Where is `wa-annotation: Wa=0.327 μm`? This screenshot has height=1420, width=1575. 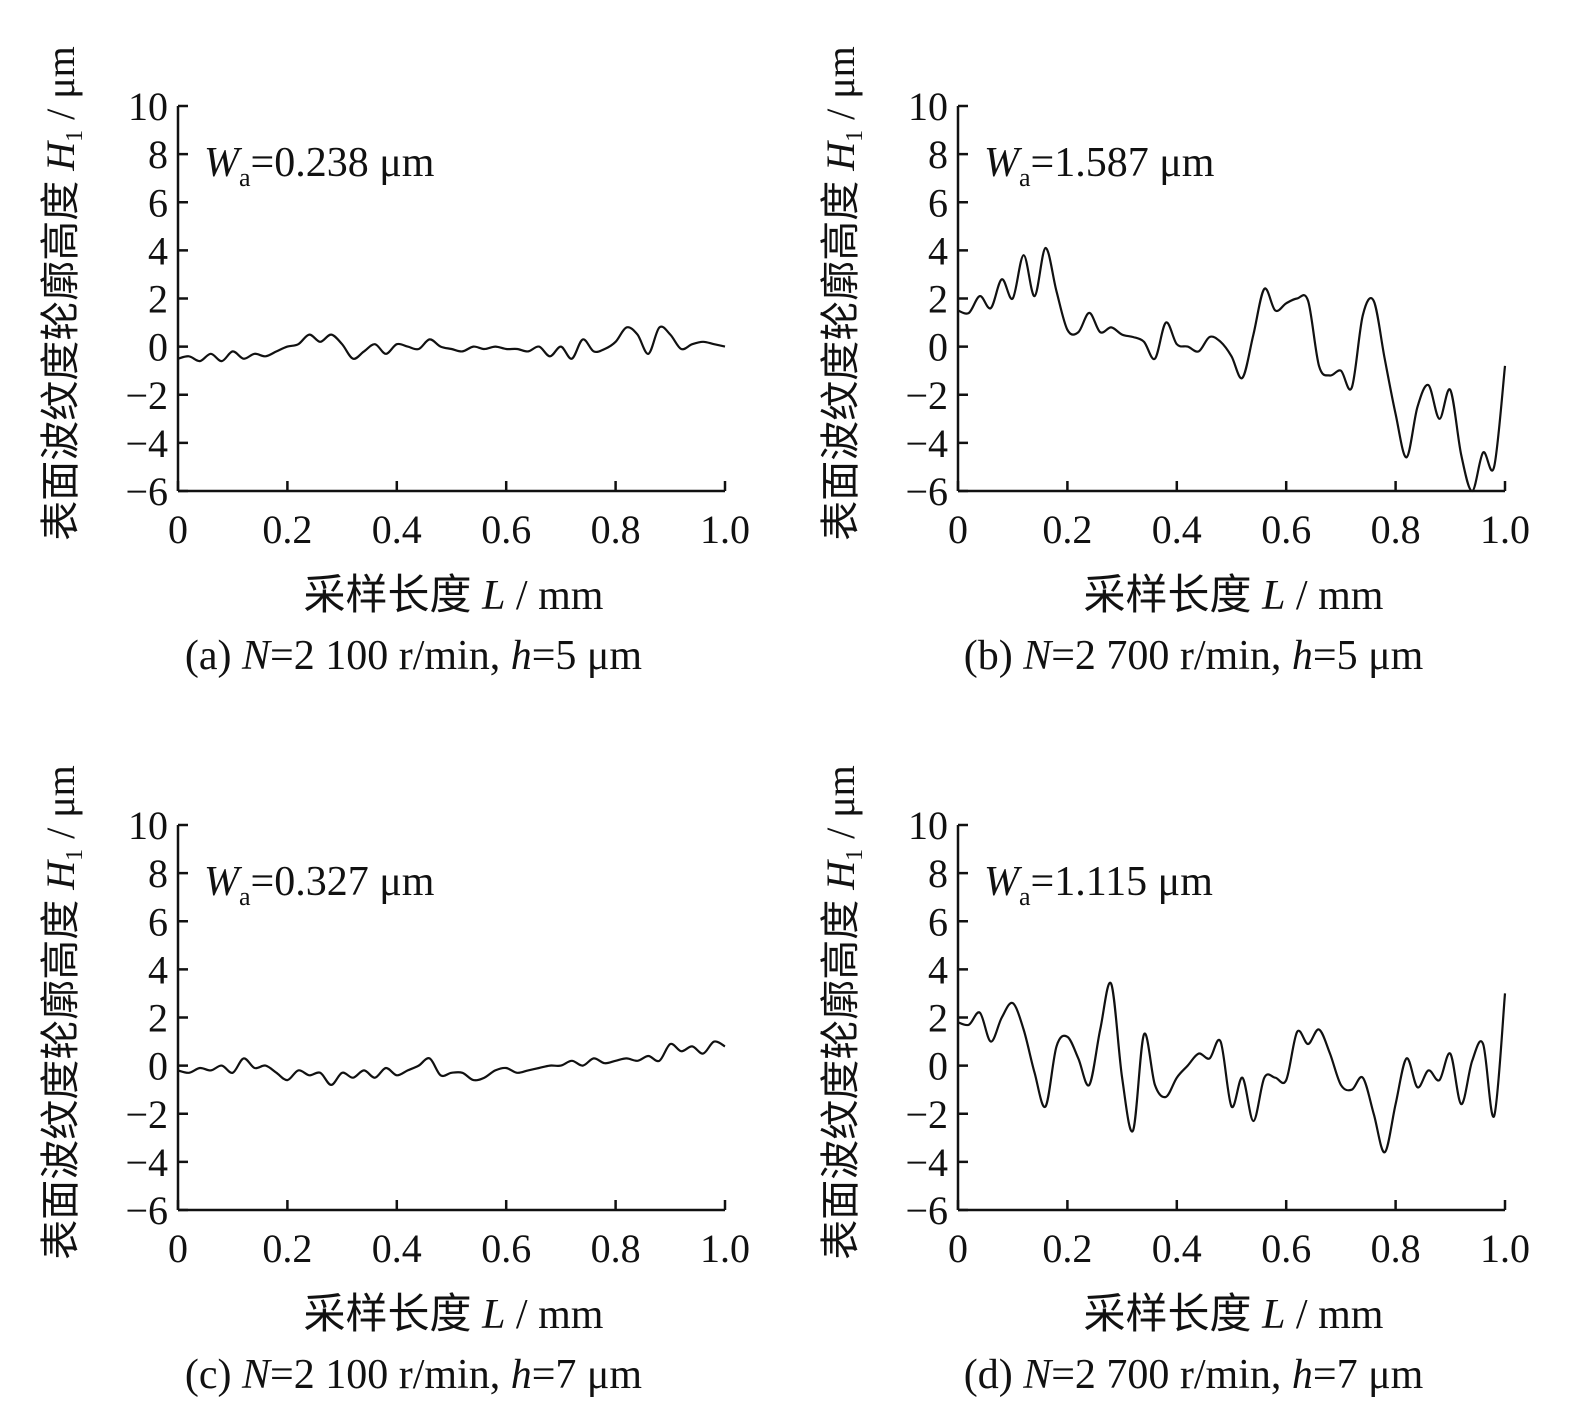 wa-annotation: Wa=0.327 μm is located at coordinates (319, 885).